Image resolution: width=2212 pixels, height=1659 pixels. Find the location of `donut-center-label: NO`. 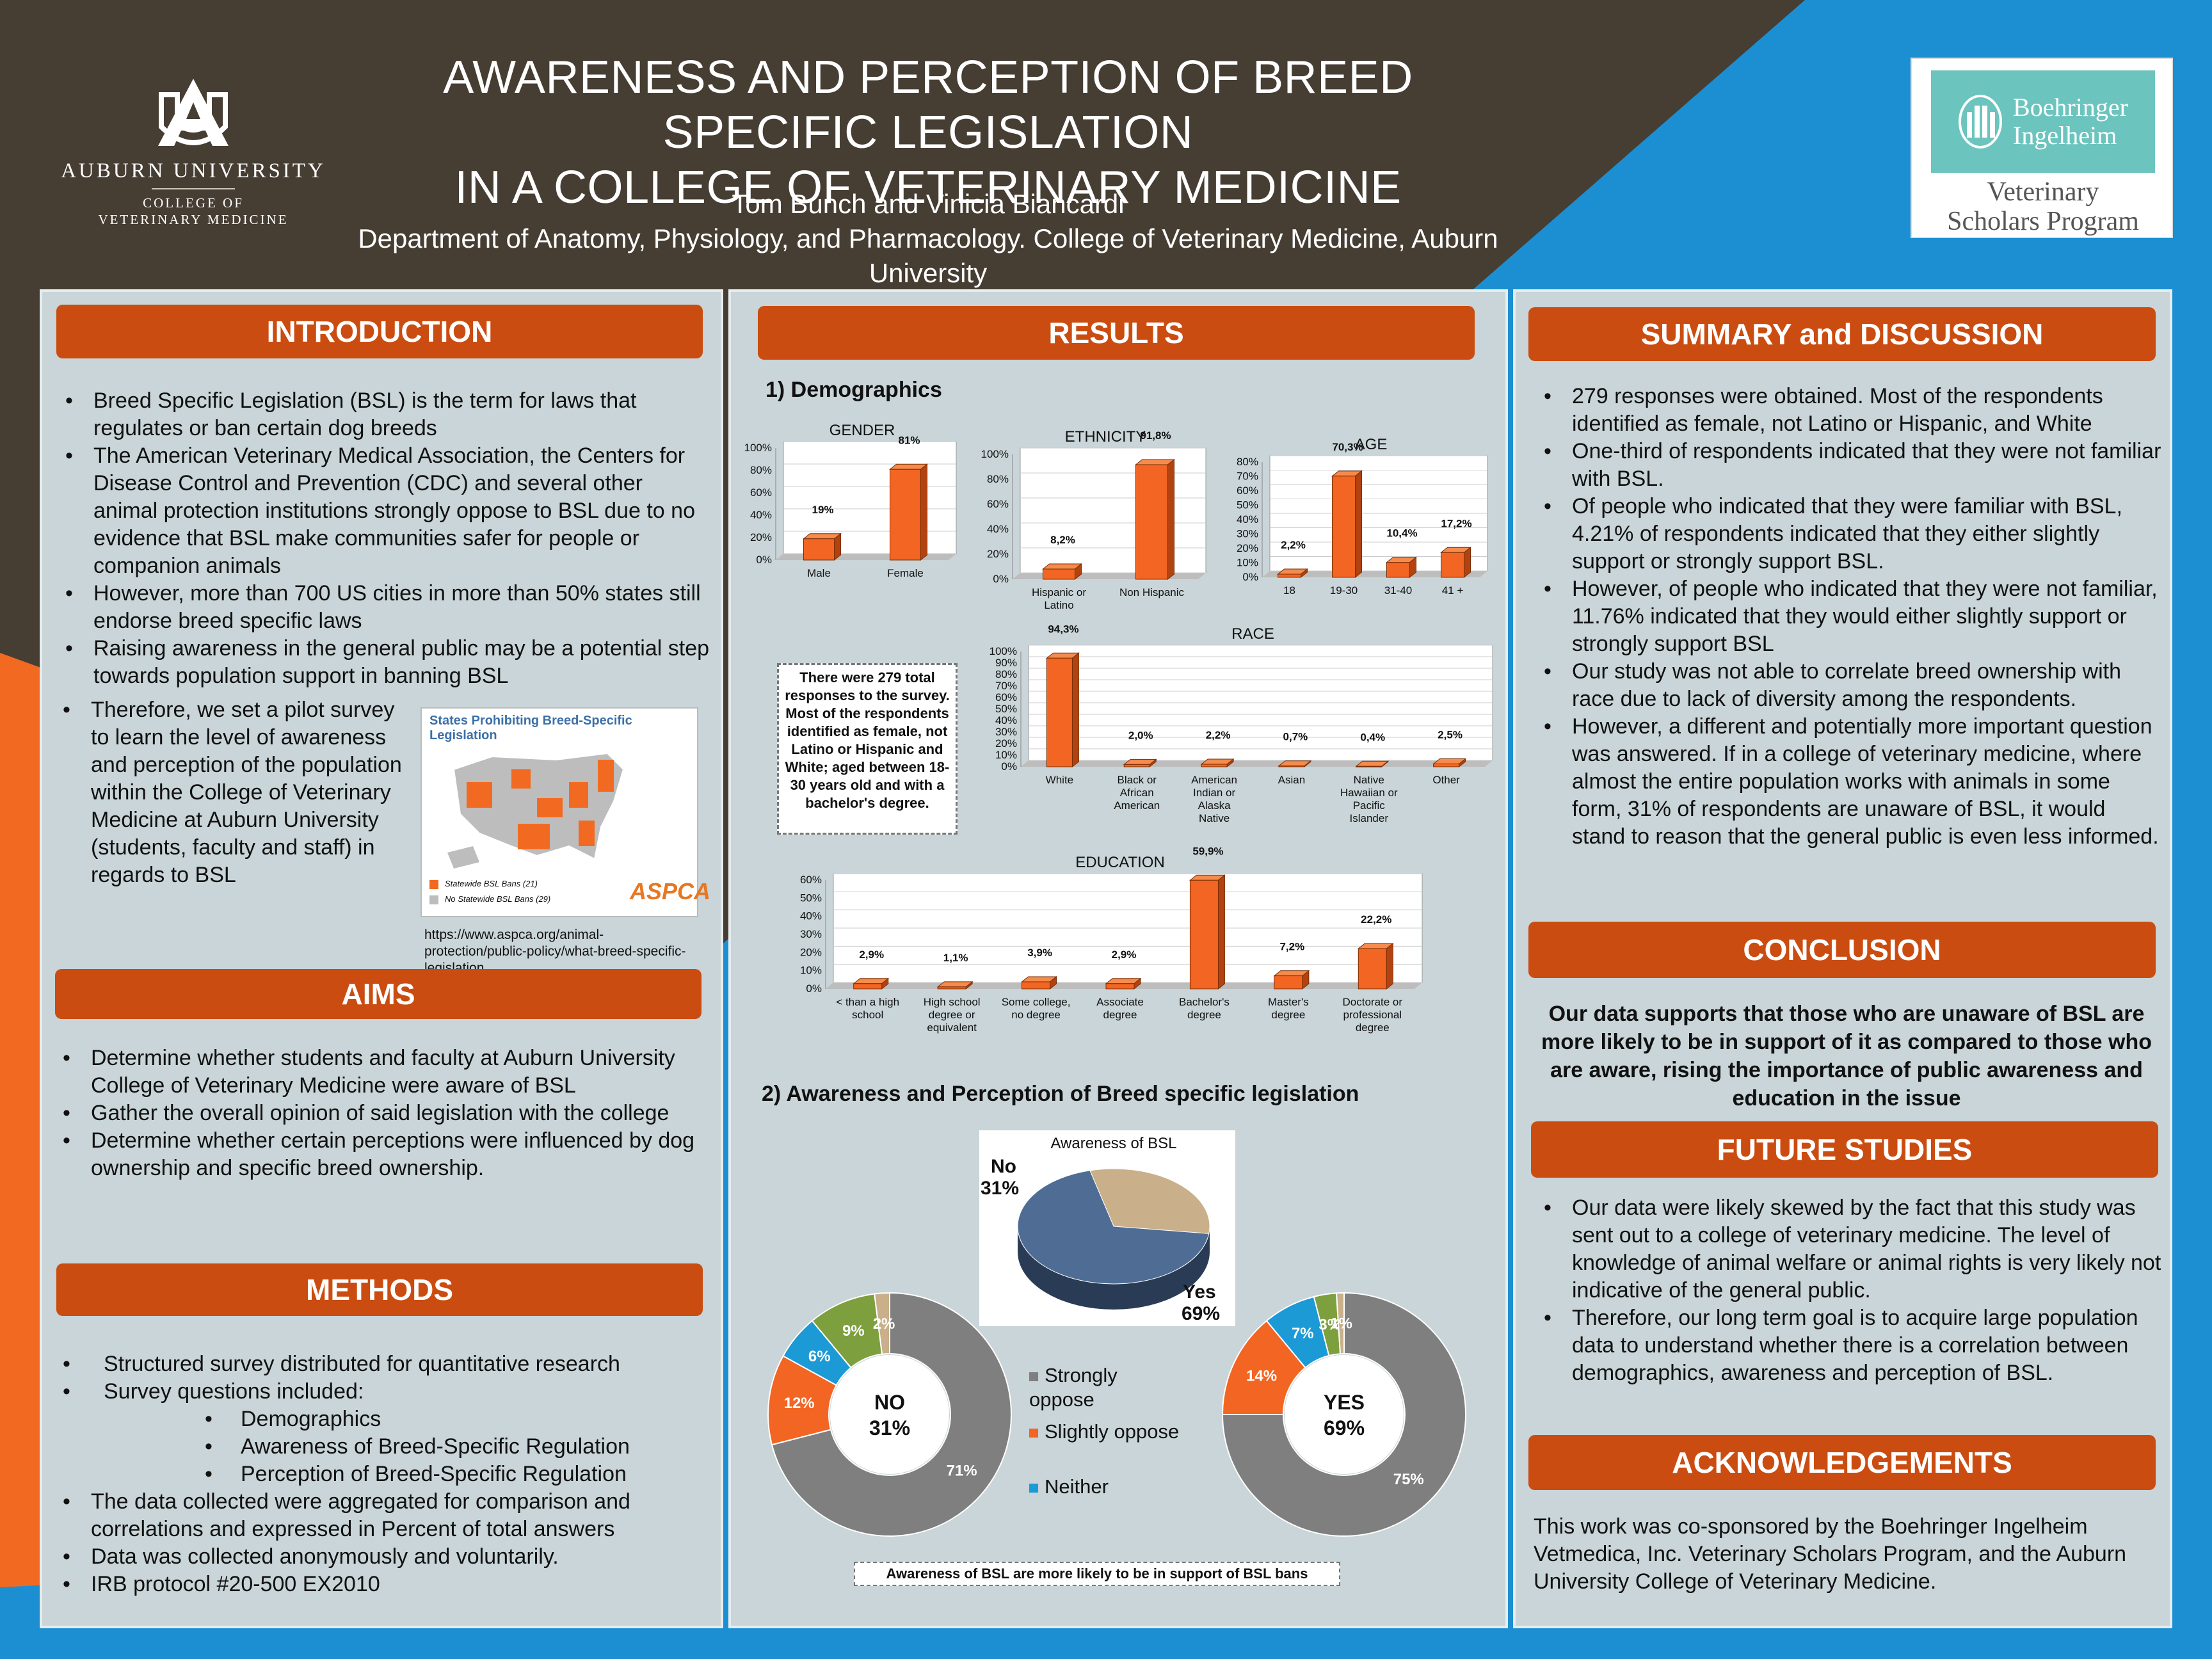

donut-center-label: NO is located at coordinates (889, 1402).